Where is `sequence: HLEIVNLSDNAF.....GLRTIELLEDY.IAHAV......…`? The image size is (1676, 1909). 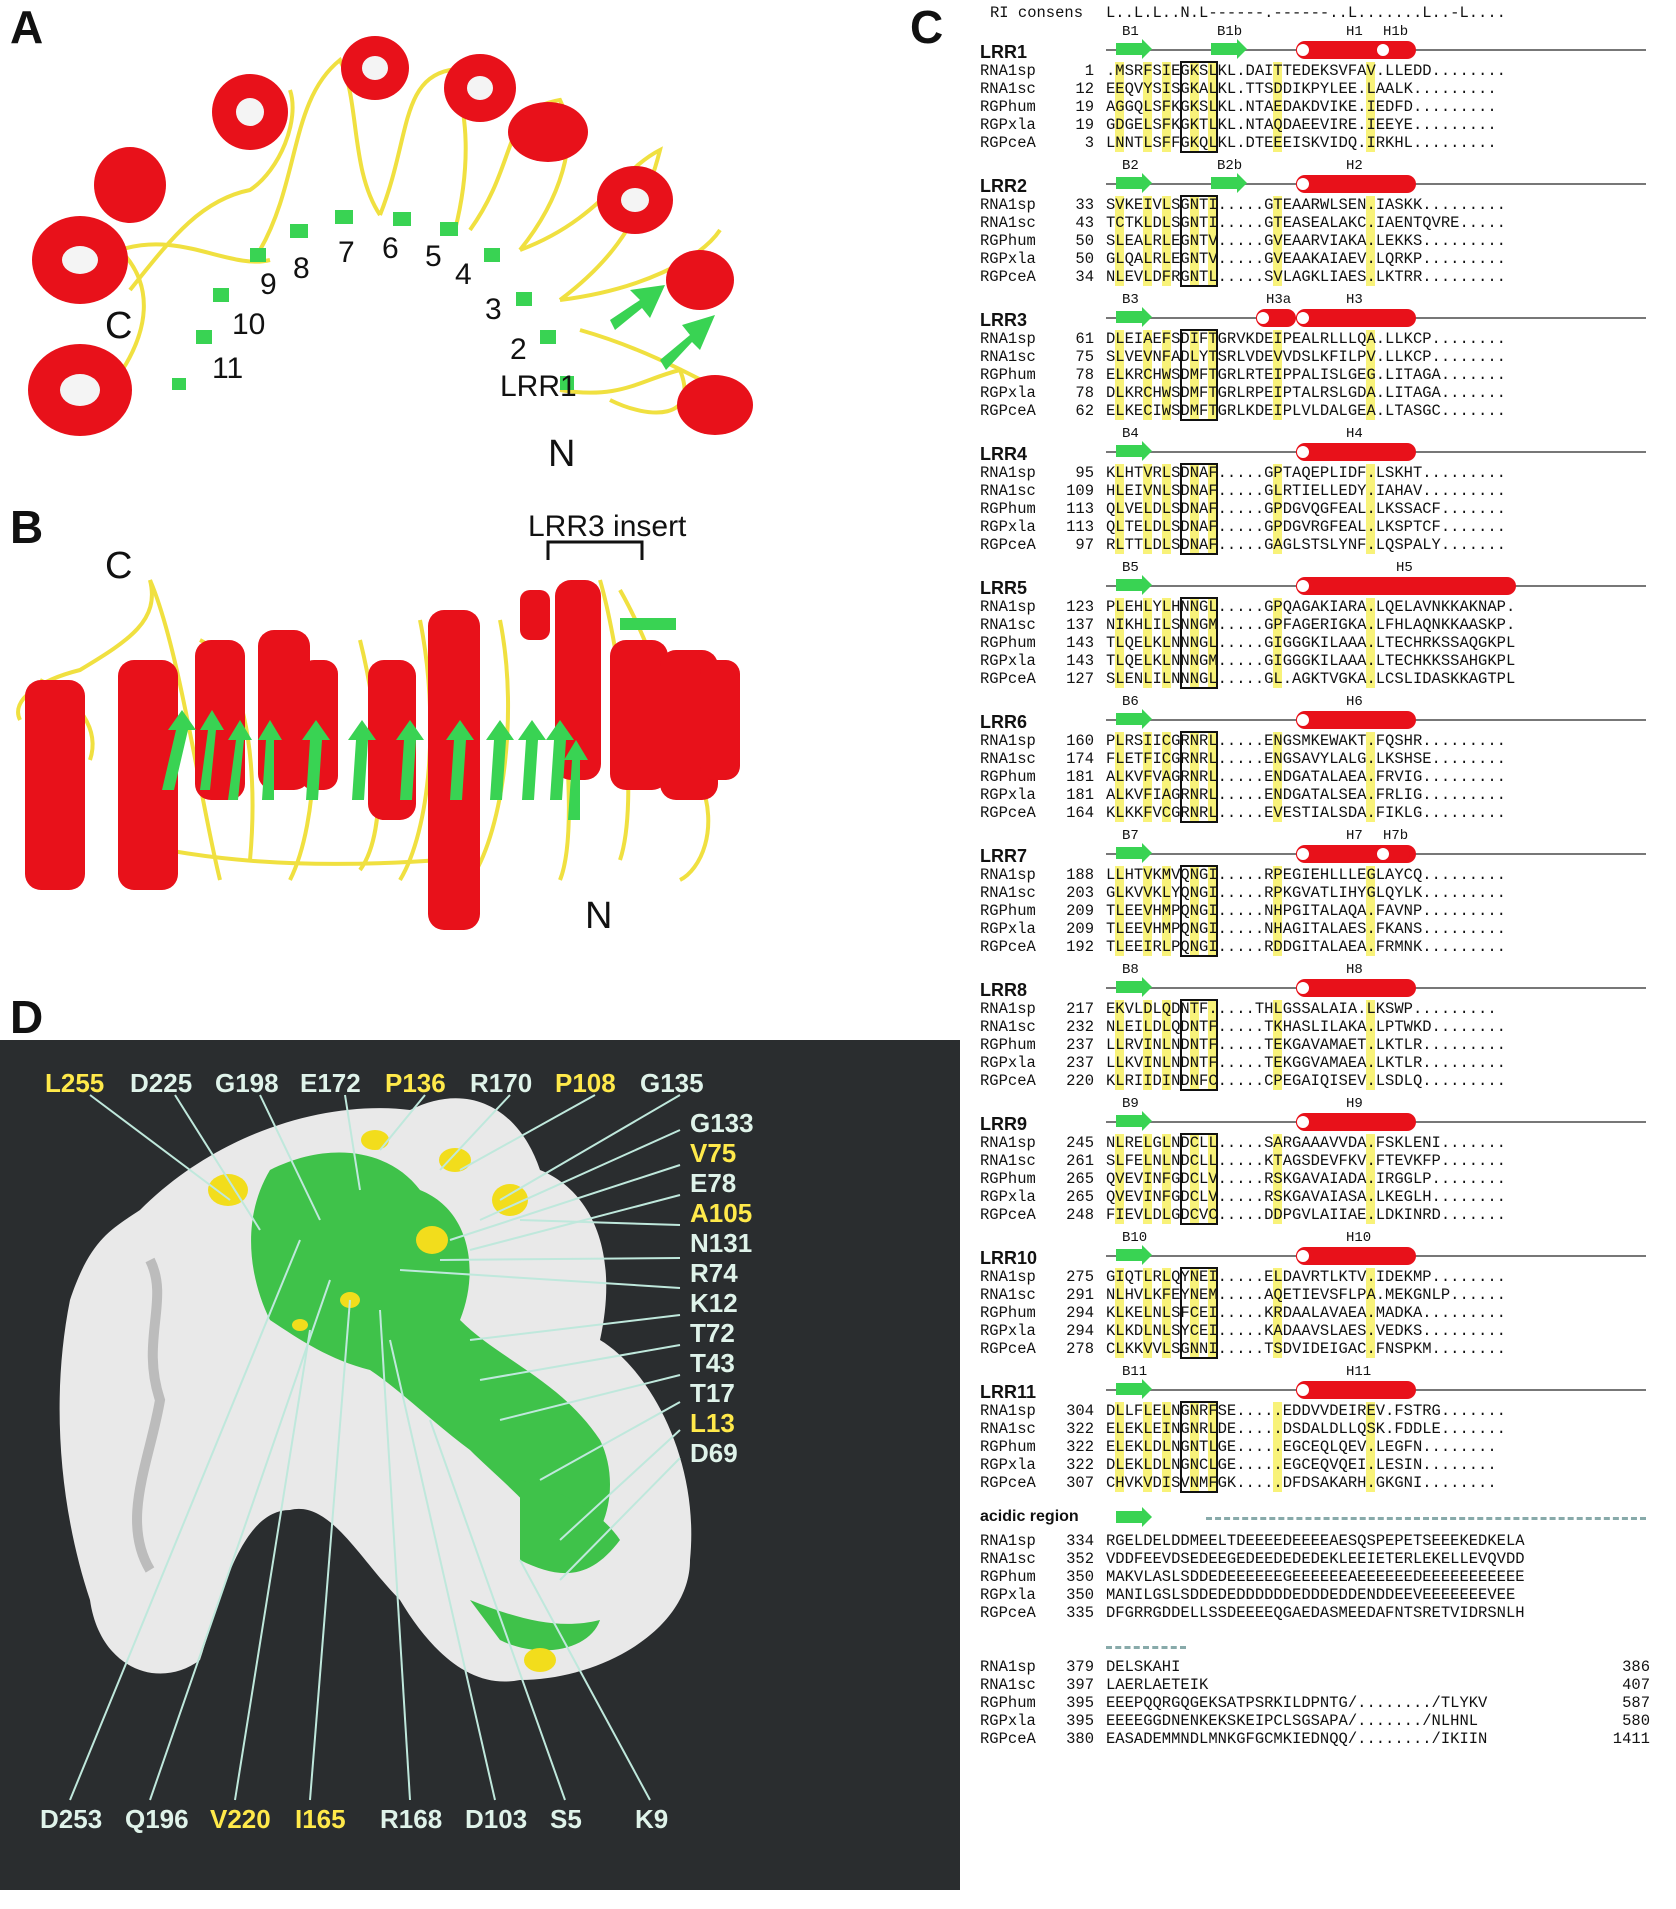 sequence: HLEIVNLSDNAF.....GLRTIELLEDY.IAHAV......… is located at coordinates (1306, 491).